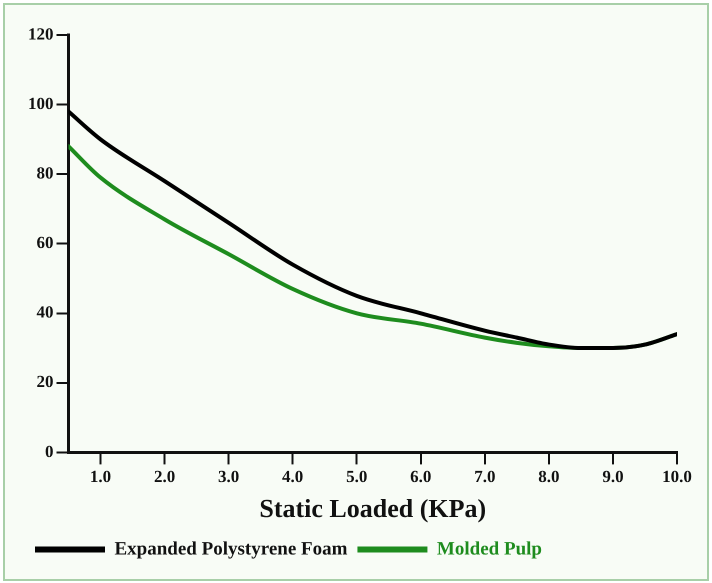 This screenshot has height=583, width=712. Describe the element at coordinates (489, 549) in the screenshot. I see `legend-label: Molded Pulp` at that location.